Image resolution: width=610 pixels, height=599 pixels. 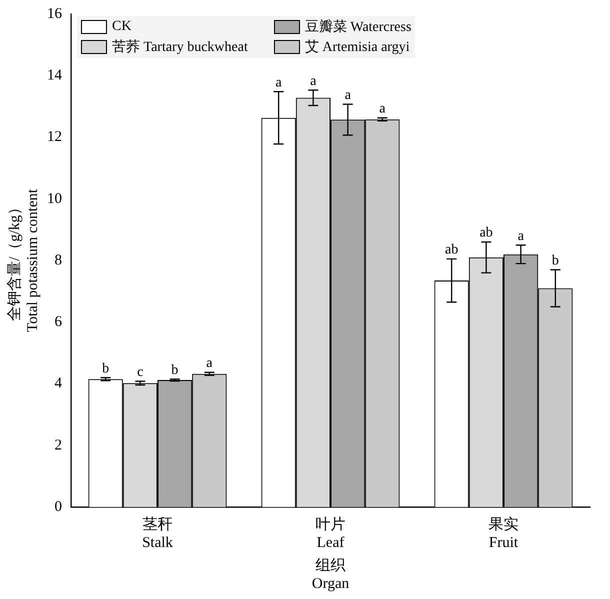 What do you see at coordinates (54, 76) in the screenshot?
I see `y-tick-label: 14` at bounding box center [54, 76].